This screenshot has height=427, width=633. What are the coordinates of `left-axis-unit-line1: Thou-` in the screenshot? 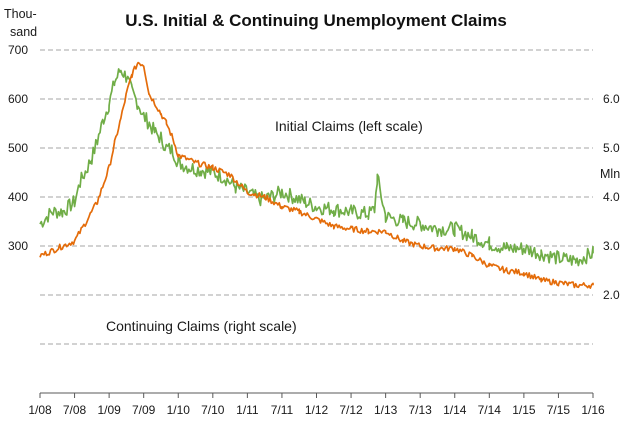 It's located at (20, 14).